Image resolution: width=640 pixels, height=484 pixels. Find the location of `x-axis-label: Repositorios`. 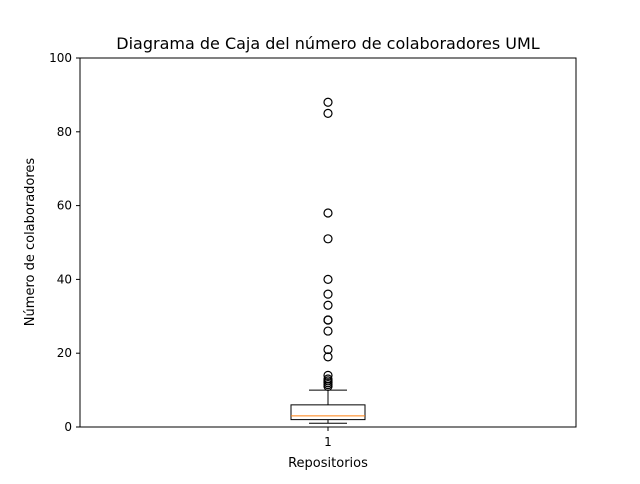

x-axis-label: Repositorios is located at coordinates (328, 463).